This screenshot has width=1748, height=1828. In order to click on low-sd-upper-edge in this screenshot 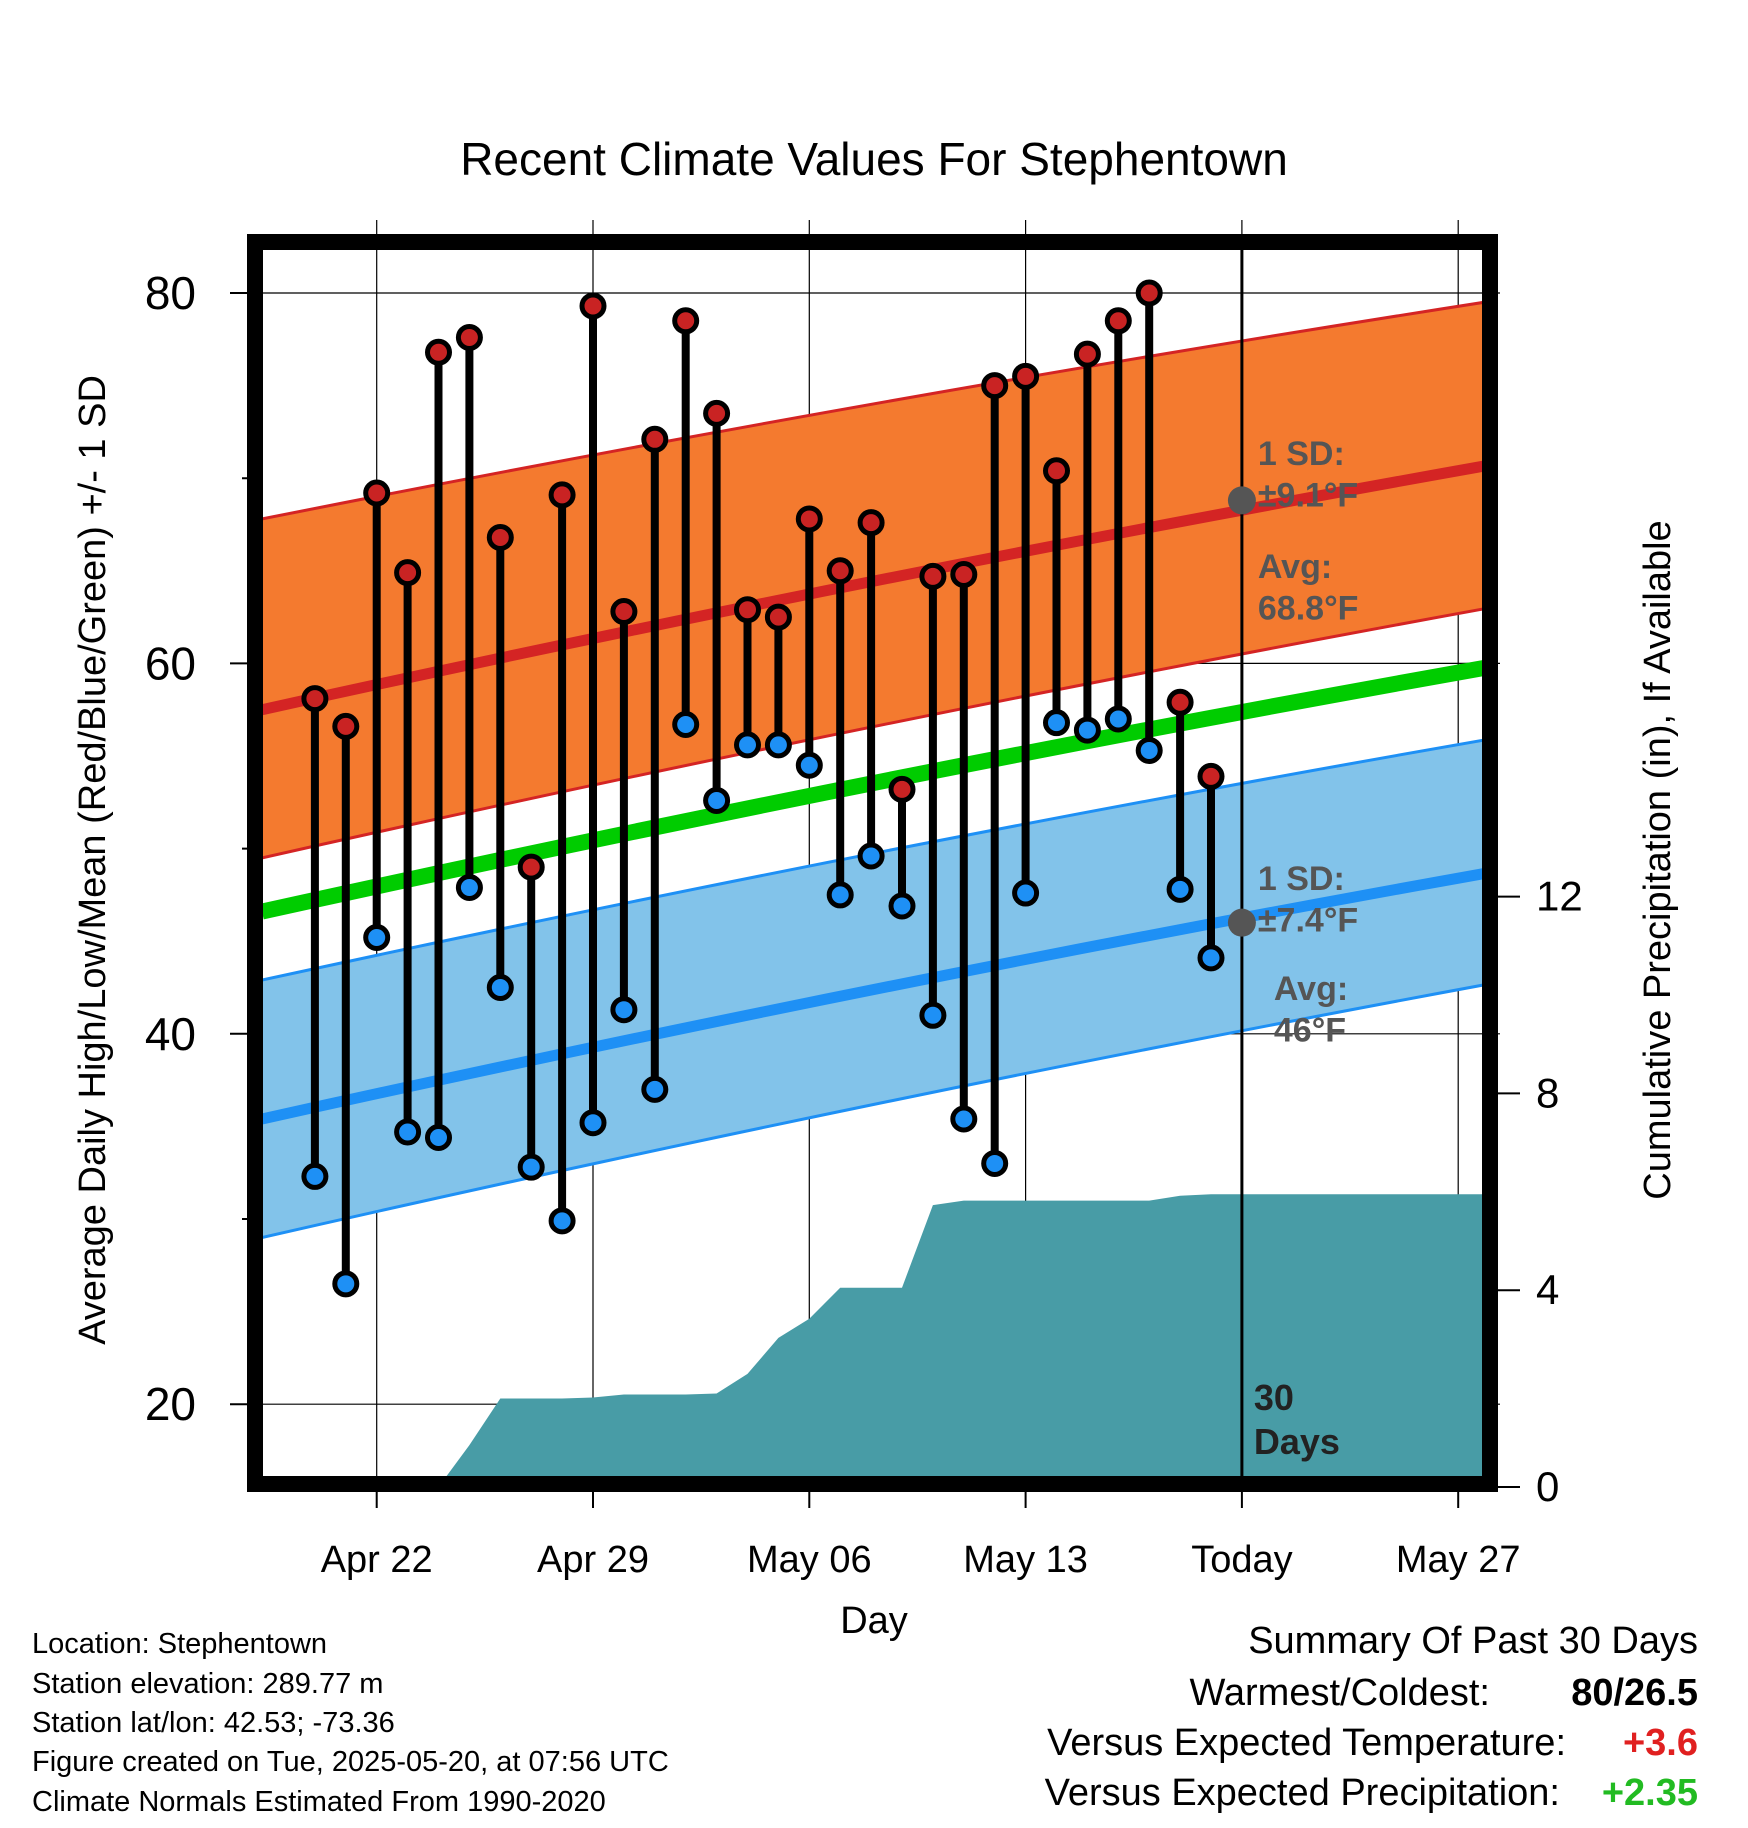, I will do `click(872, 860)`.